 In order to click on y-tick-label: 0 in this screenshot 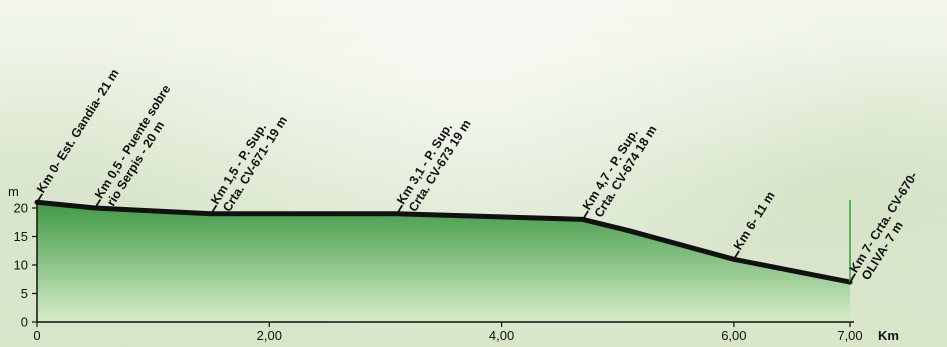, I will do `click(24, 322)`.